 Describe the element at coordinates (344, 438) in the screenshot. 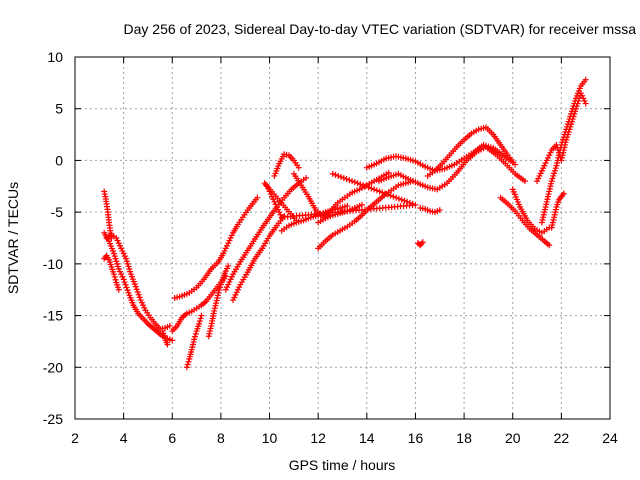

I see `x-tick-labels: 2 4 6 8 10 12 14 16 18 20 22 24` at that location.